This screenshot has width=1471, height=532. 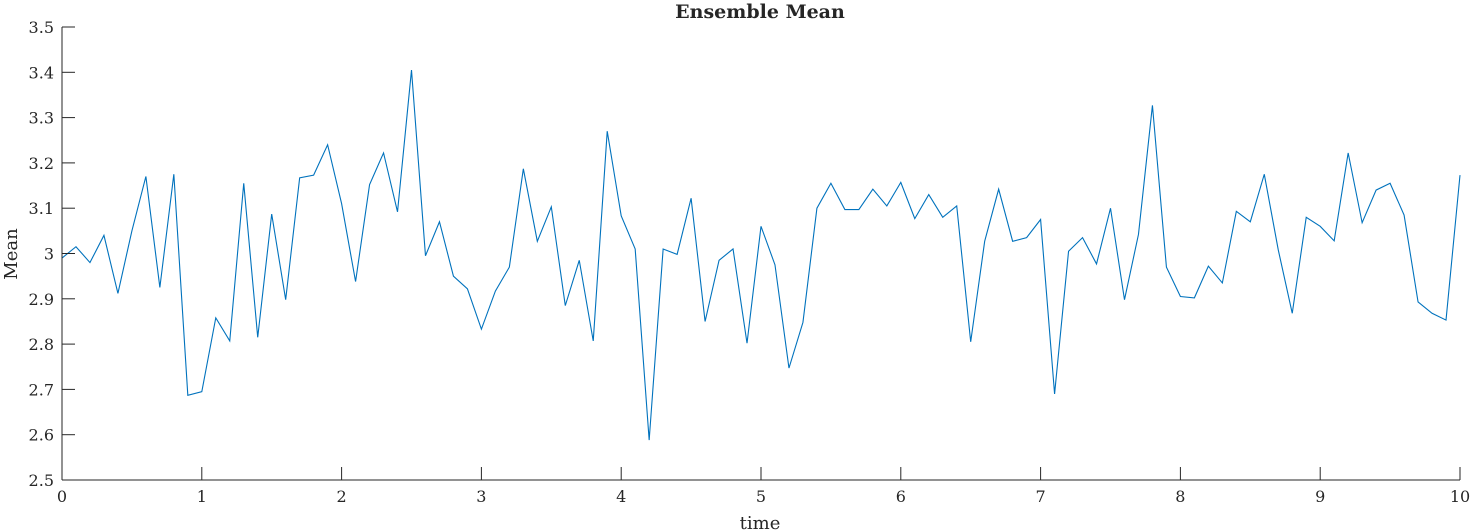 I want to click on y-tick-label: 3.3, so click(x=41, y=118).